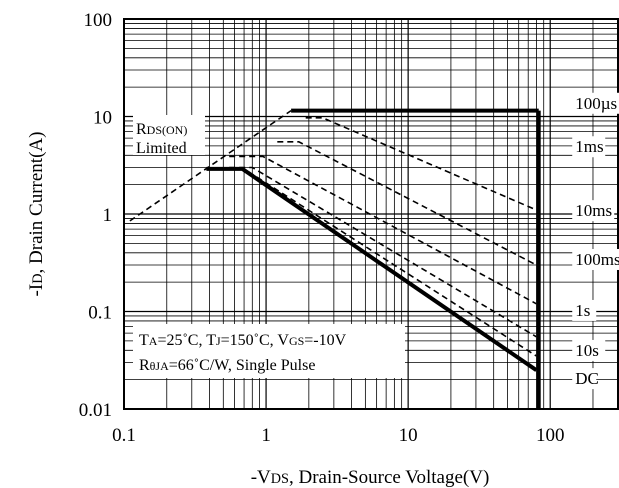 The image size is (619, 488). Describe the element at coordinates (338, 435) in the screenshot. I see `x-tick-labels: 0.1 1 10 100` at that location.